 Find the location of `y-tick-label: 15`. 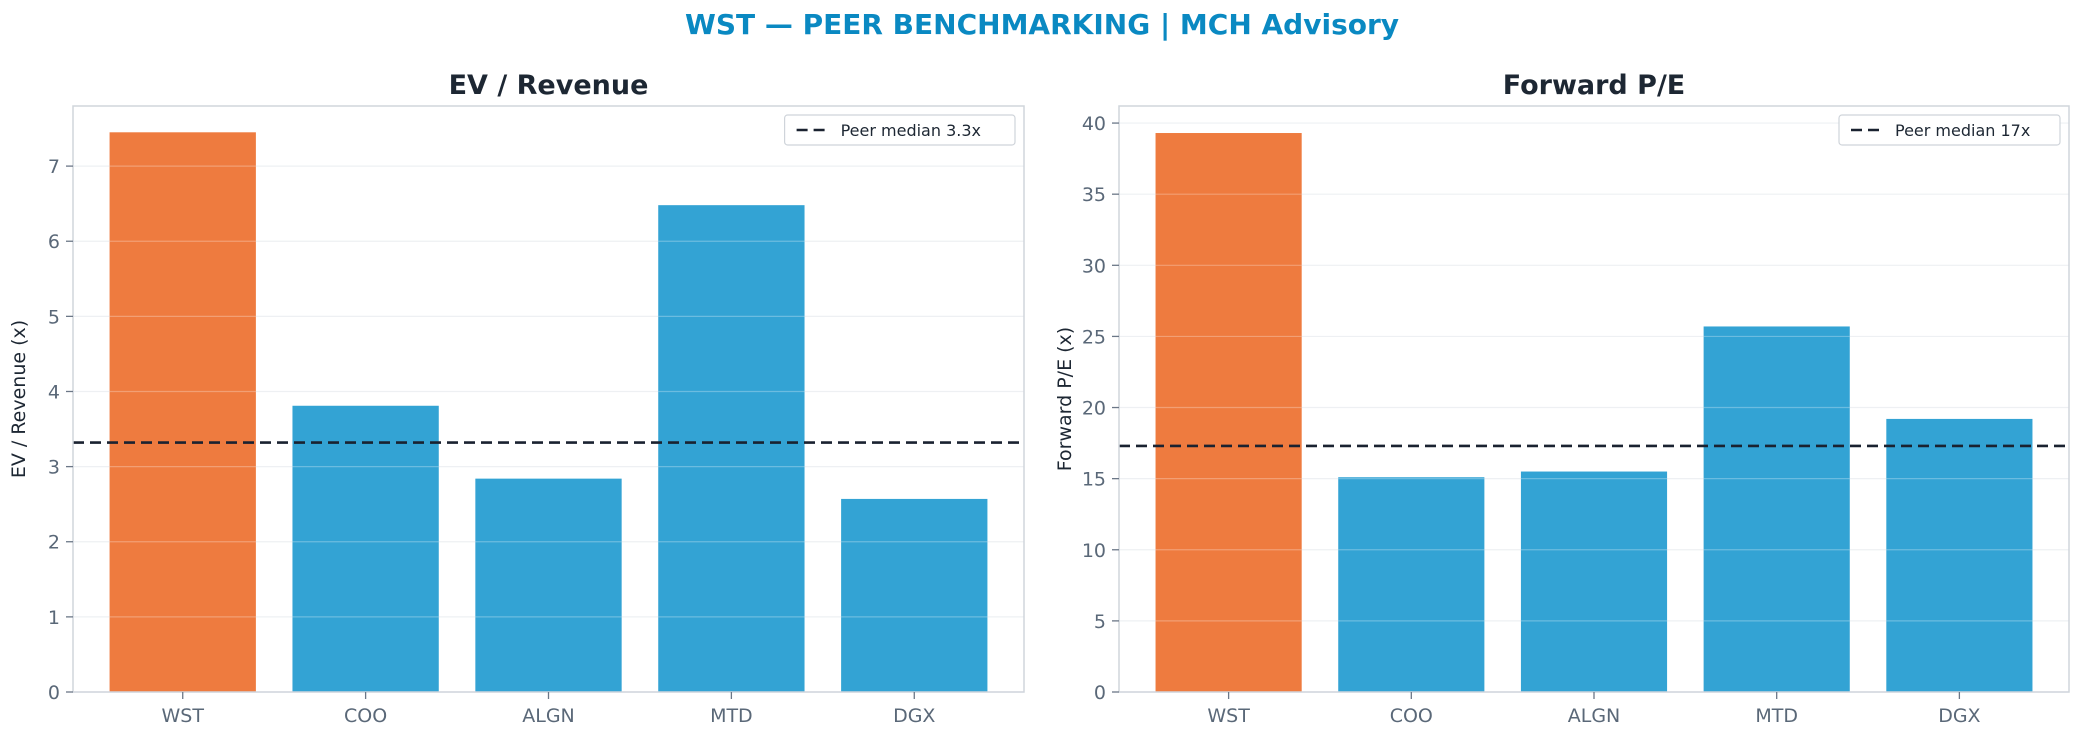

y-tick-label: 15 is located at coordinates (1094, 480).